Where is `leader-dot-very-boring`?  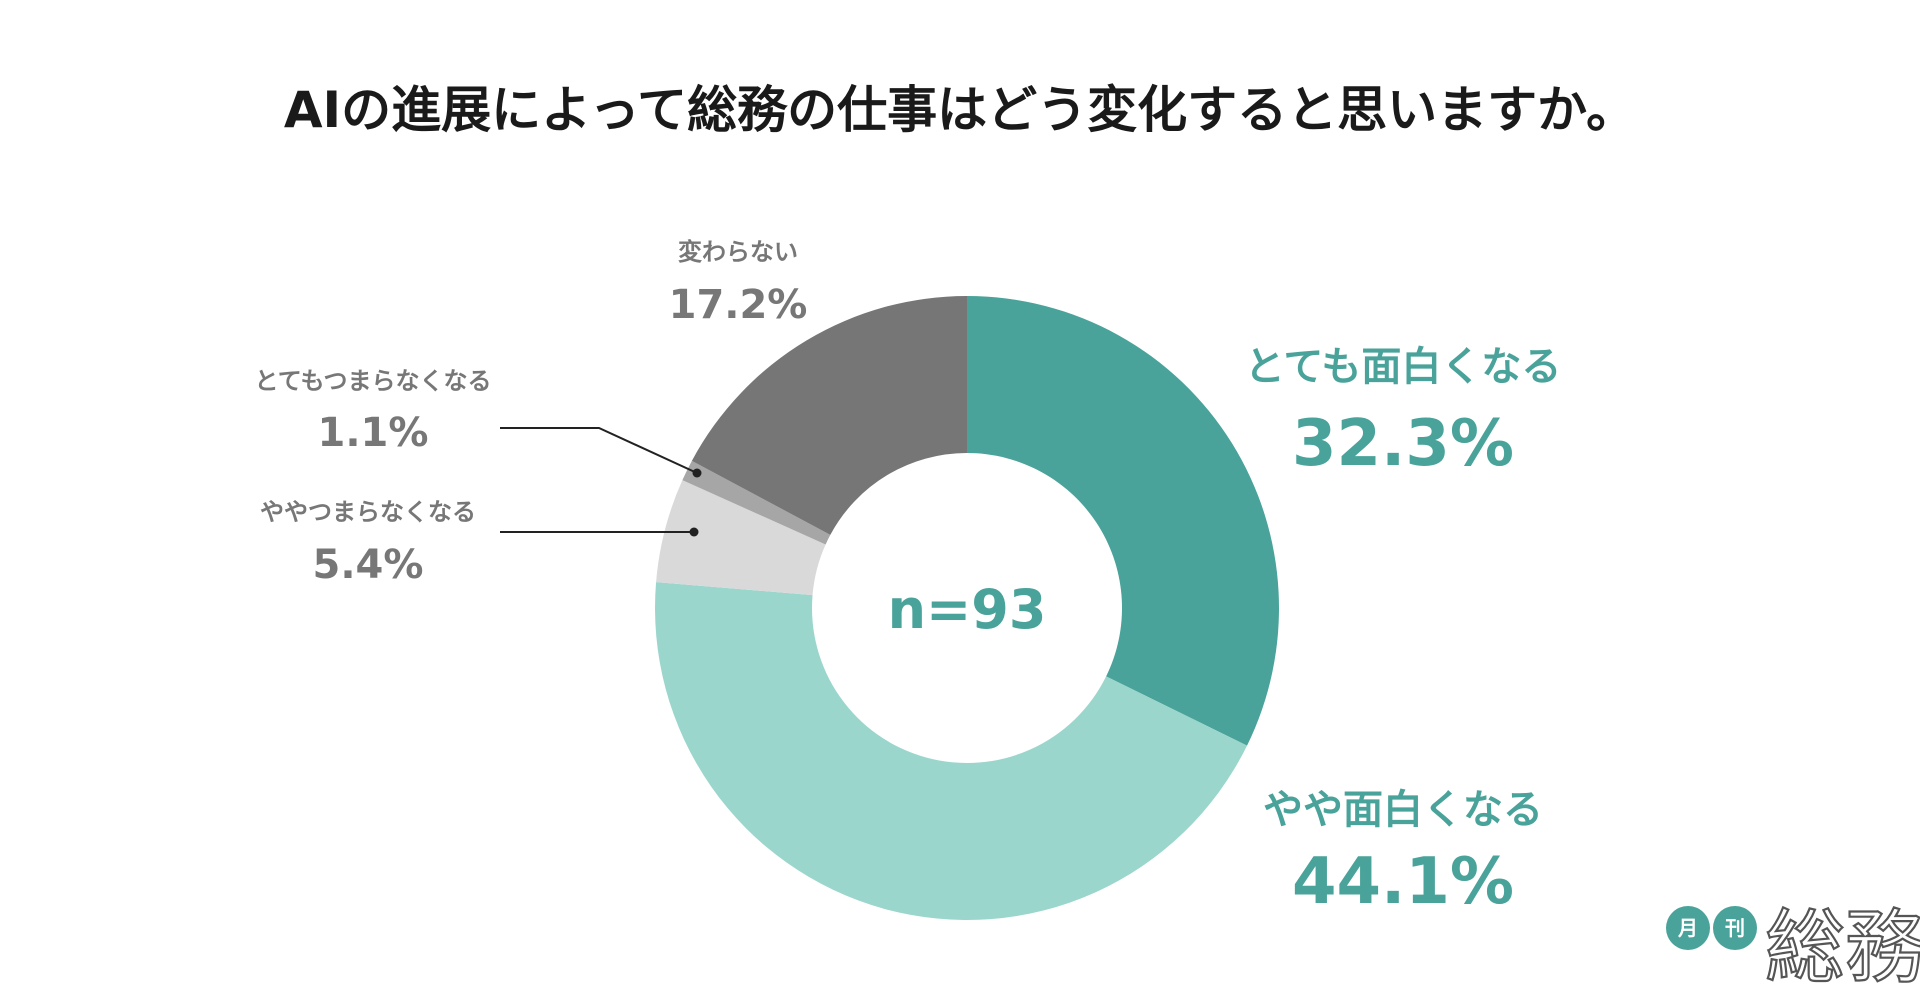
leader-dot-very-boring is located at coordinates (697, 473).